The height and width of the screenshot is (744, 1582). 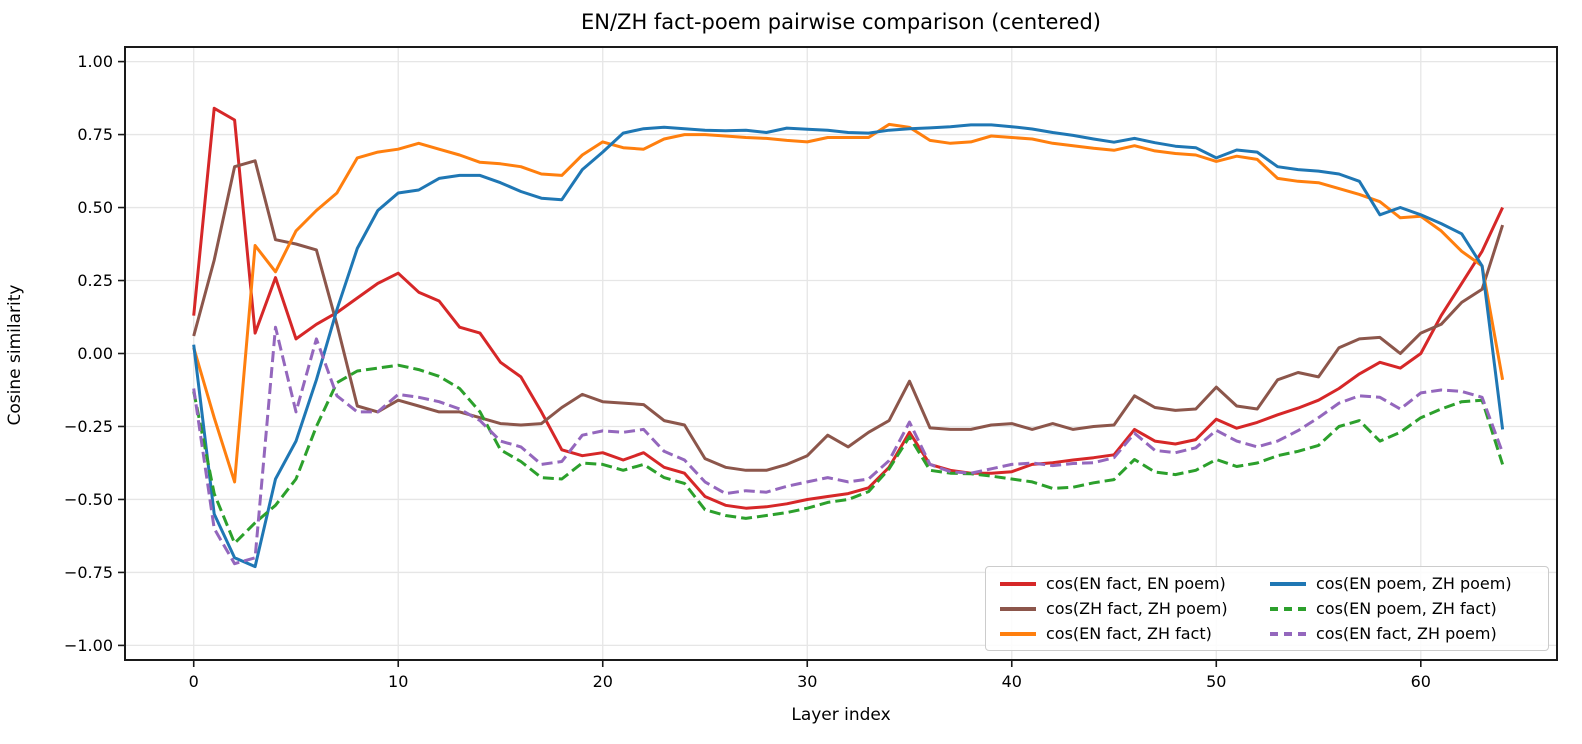 I want to click on x-tick-label: 0, so click(x=194, y=681).